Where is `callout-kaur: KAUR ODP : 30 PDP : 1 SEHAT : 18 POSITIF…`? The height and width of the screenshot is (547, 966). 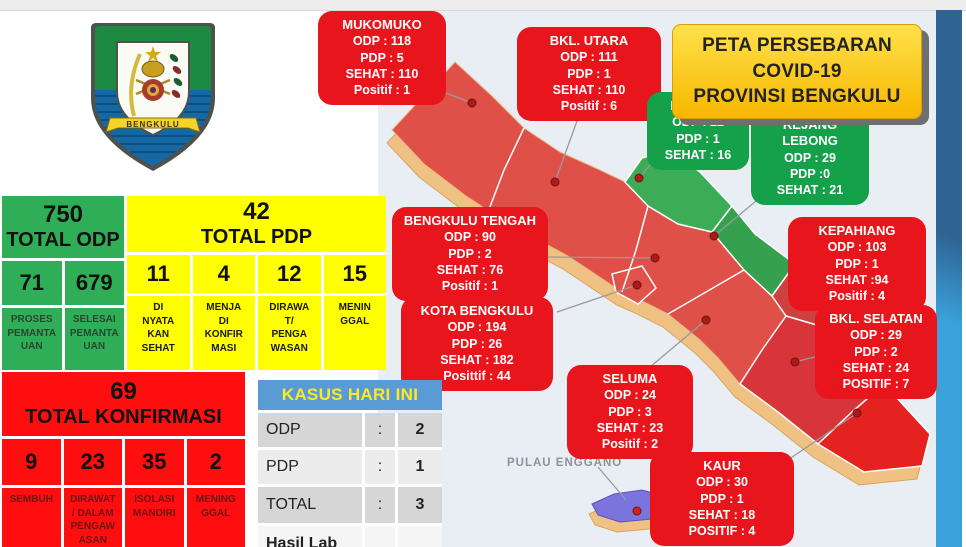
callout-kaur: KAUR ODP : 30 PDP : 1 SEHAT : 18 POSITIF… is located at coordinates (722, 499).